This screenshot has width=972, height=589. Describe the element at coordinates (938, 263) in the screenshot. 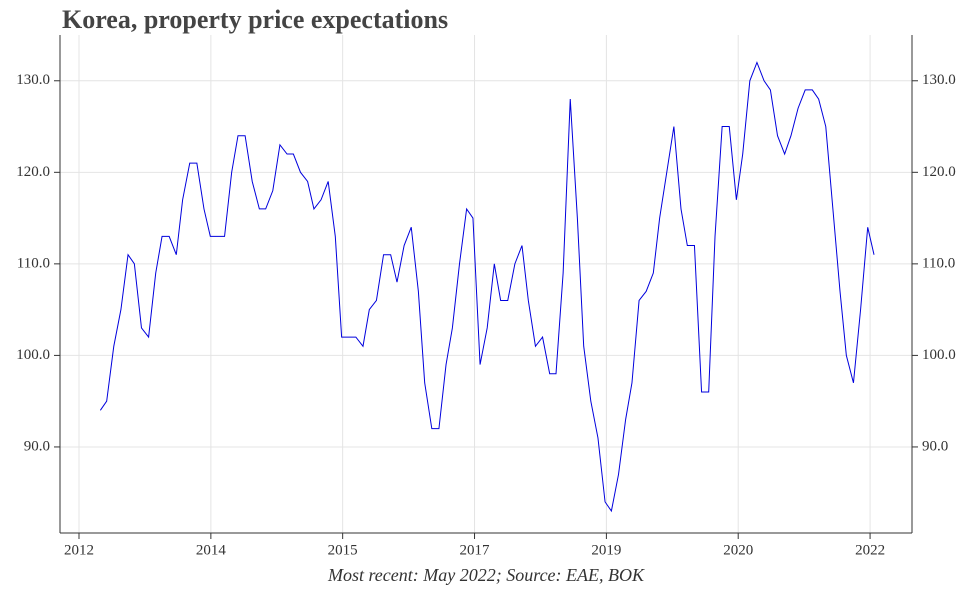

I see `y2-tick-label: 110.0` at that location.